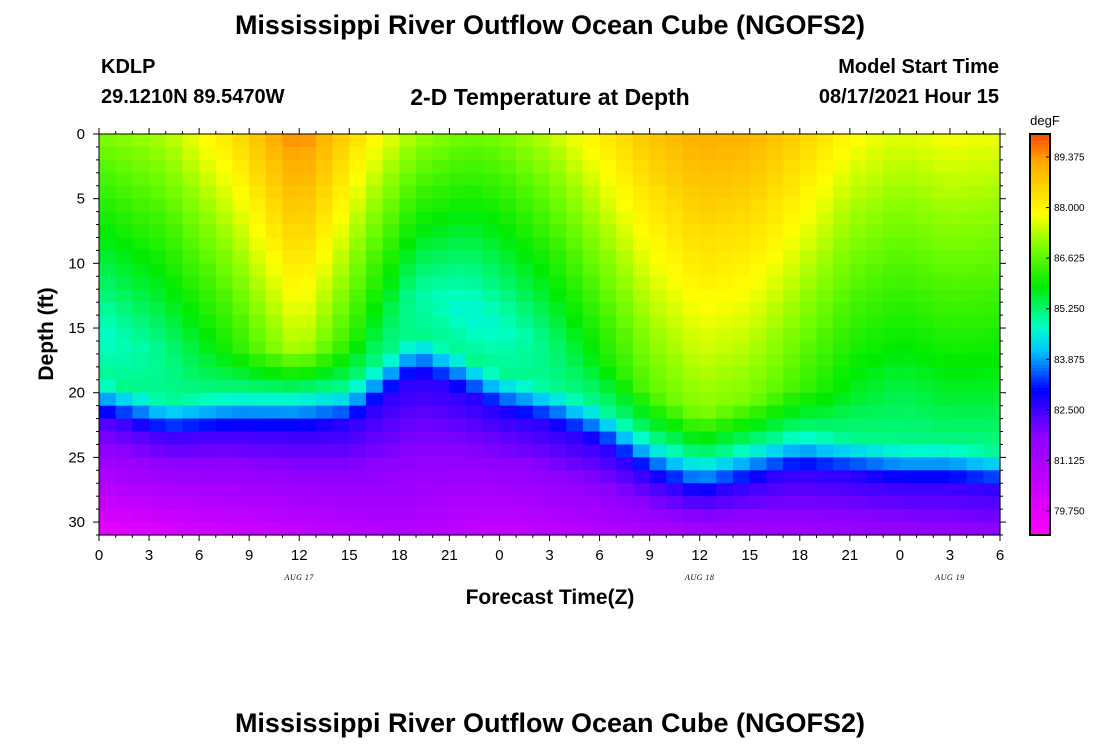 This screenshot has height=750, width=1100. I want to click on colorbar, so click(1040, 334).